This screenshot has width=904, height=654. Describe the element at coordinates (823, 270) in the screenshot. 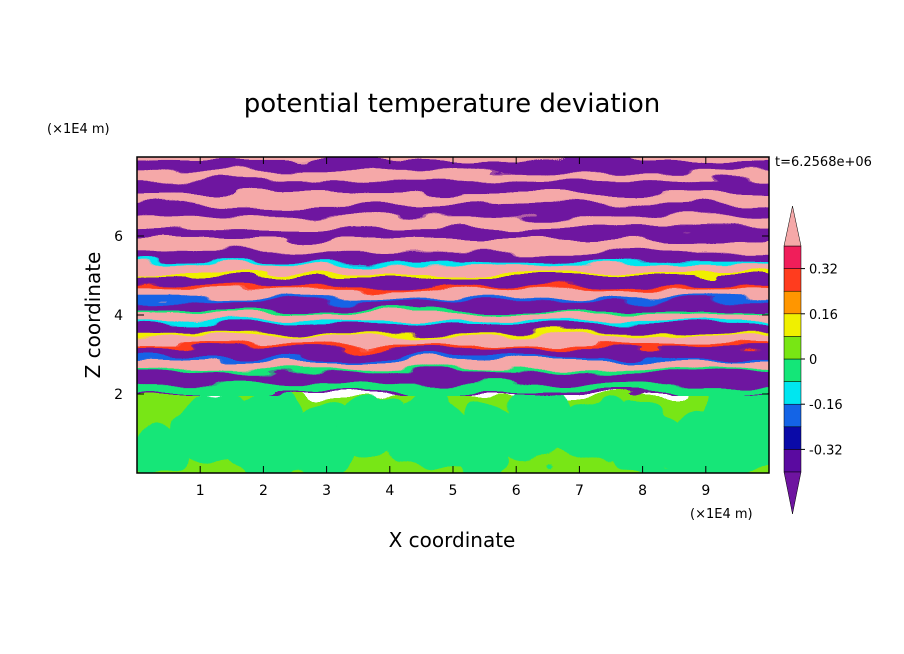

I see `colorbar-label: 0.32` at that location.